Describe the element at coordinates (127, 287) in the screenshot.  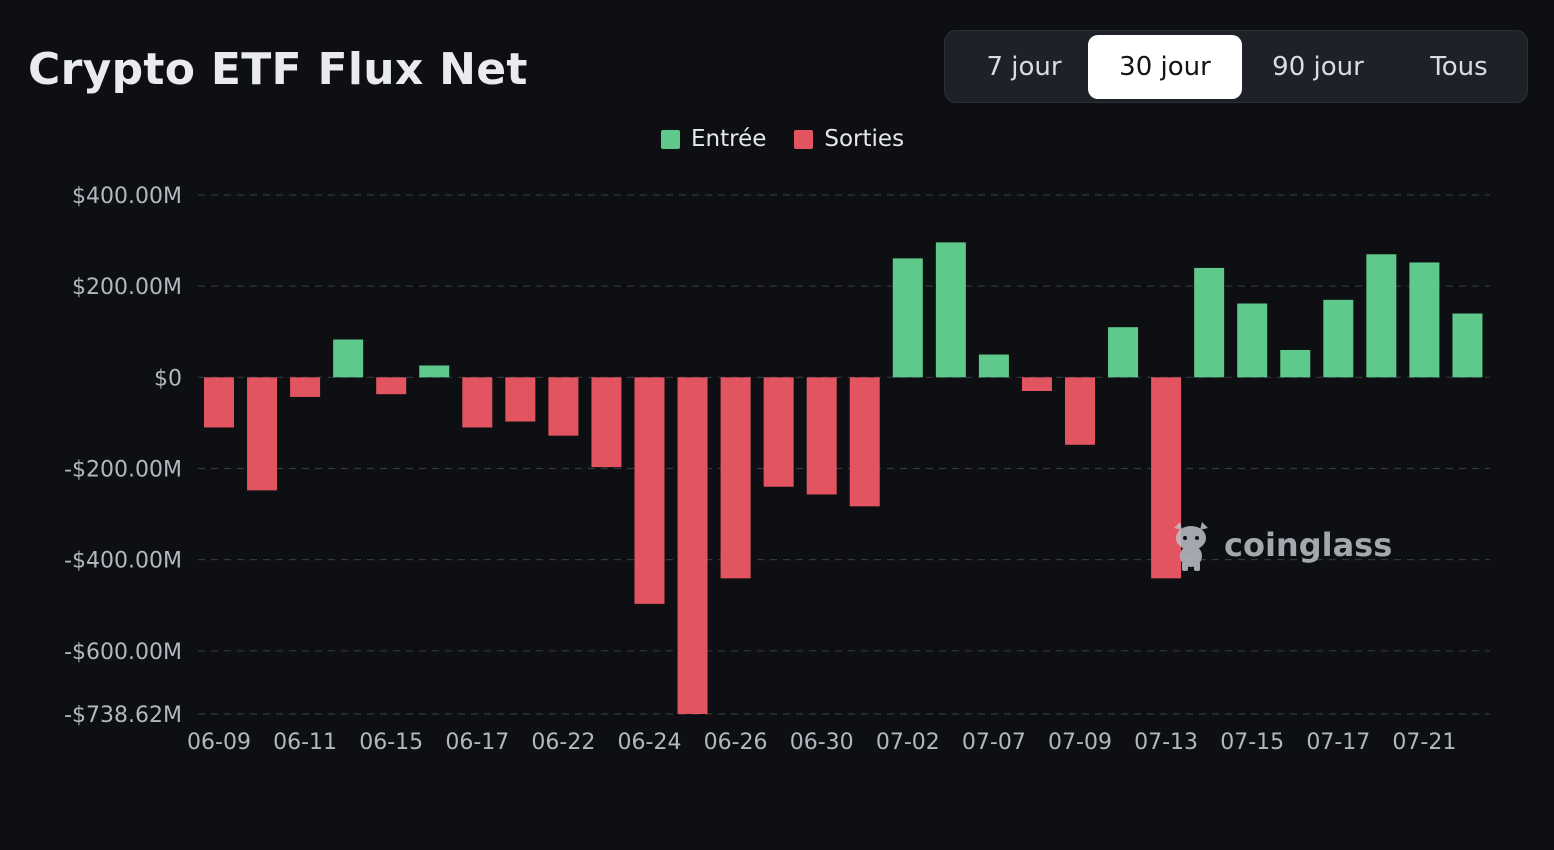
I see `y-tick-label: $200.00M` at that location.